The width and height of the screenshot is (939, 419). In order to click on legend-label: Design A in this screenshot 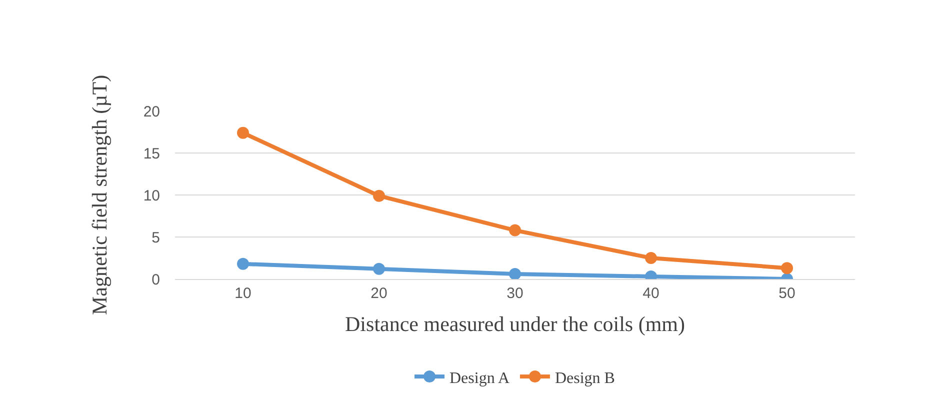, I will do `click(480, 378)`.